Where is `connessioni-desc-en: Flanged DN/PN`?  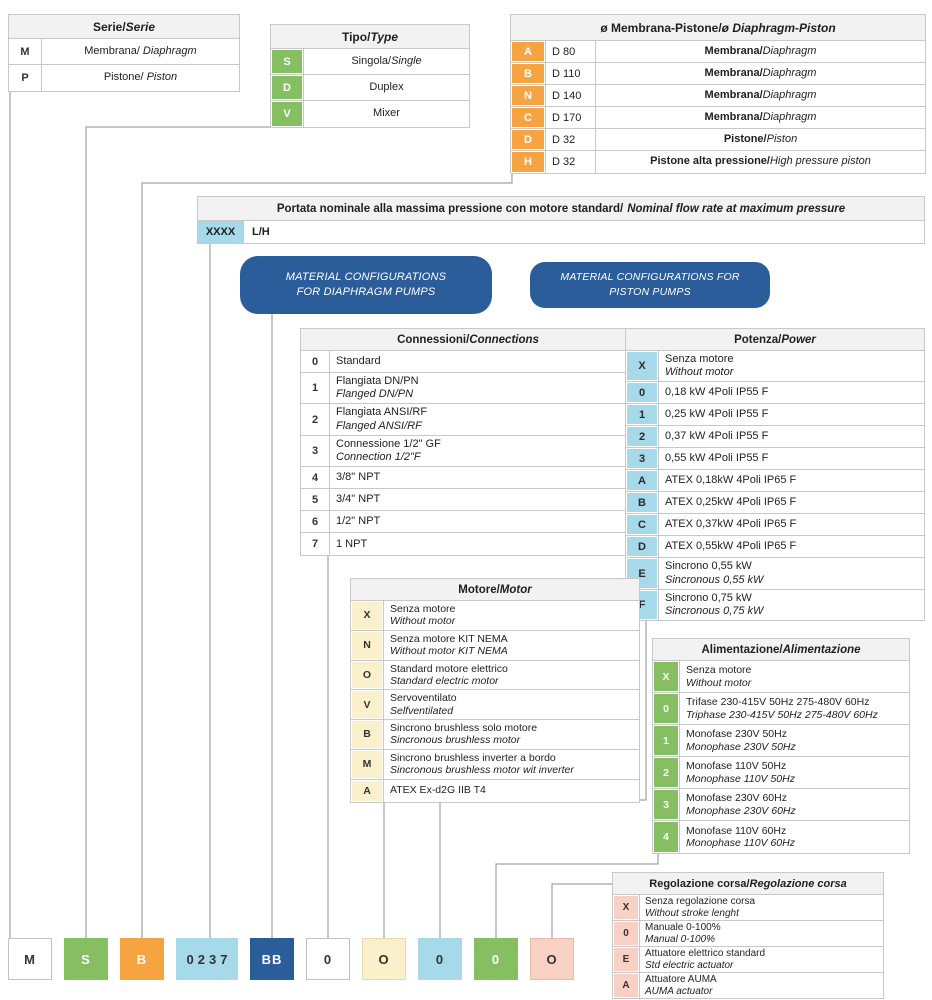
connessioni-desc-en: Flanged DN/PN is located at coordinates (375, 394).